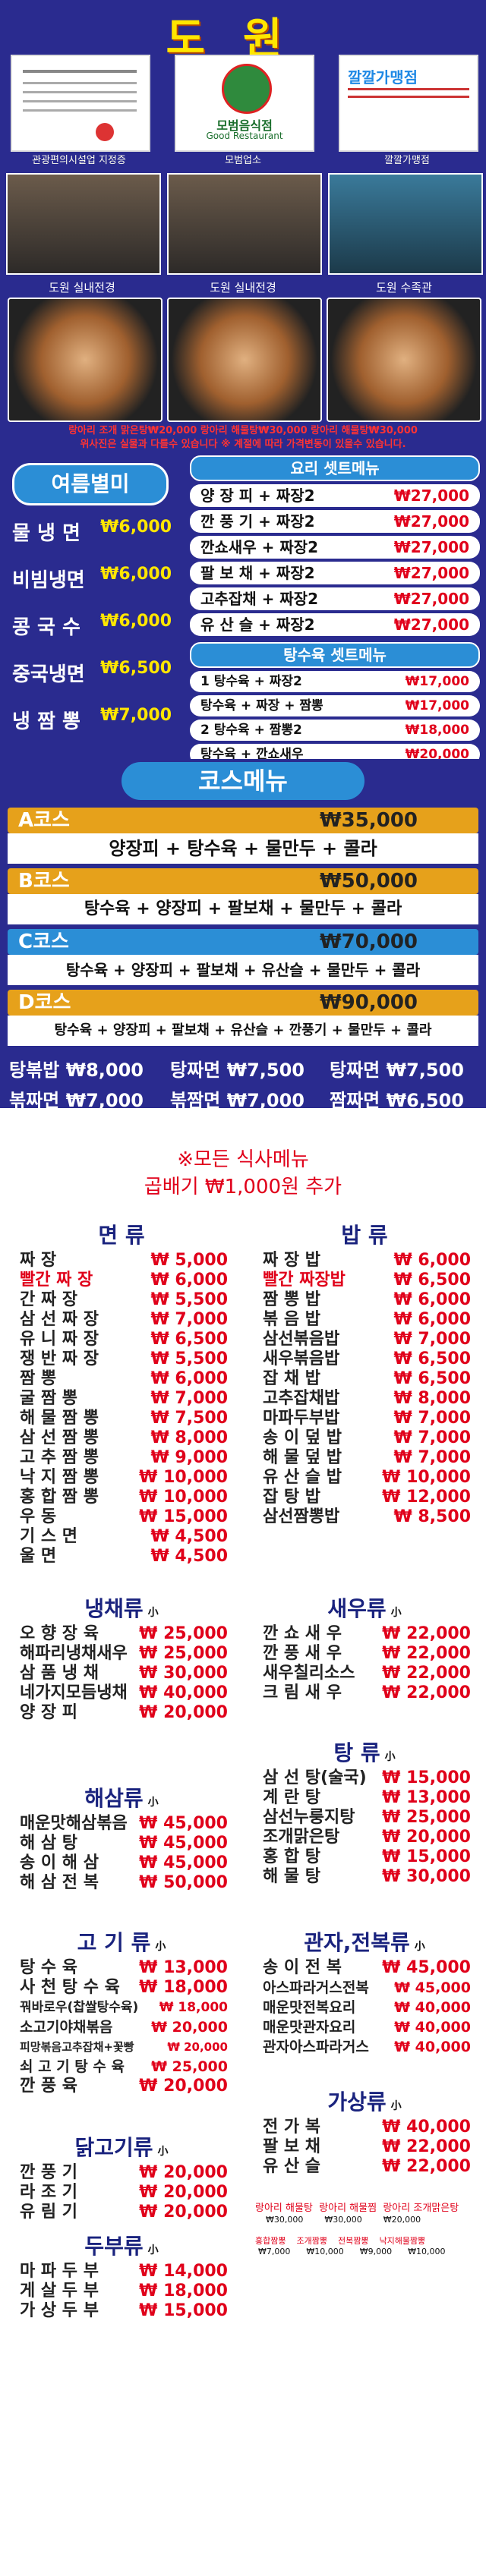 This screenshot has height=2576, width=486. Describe the element at coordinates (335, 705) in the screenshot. I see `set-item: 탕수육 + 짜장 + 짬뽕 ₩17,000` at that location.